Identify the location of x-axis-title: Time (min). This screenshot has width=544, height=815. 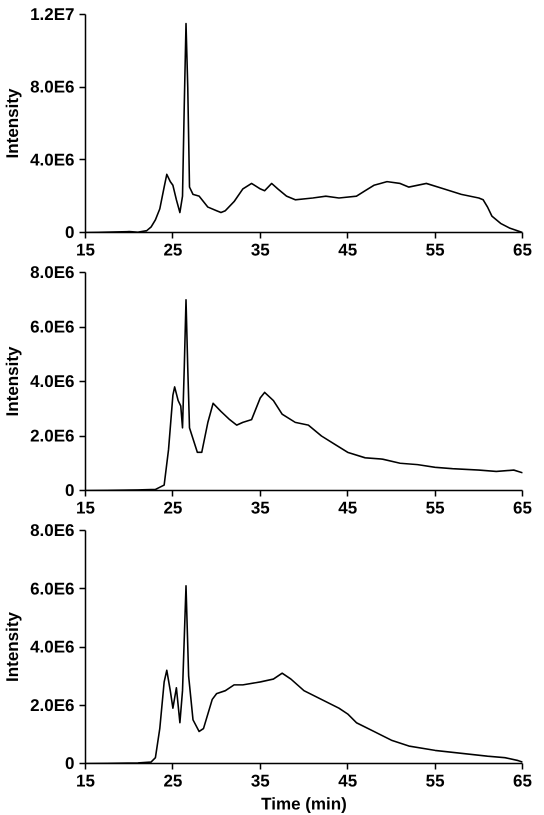
(304, 804).